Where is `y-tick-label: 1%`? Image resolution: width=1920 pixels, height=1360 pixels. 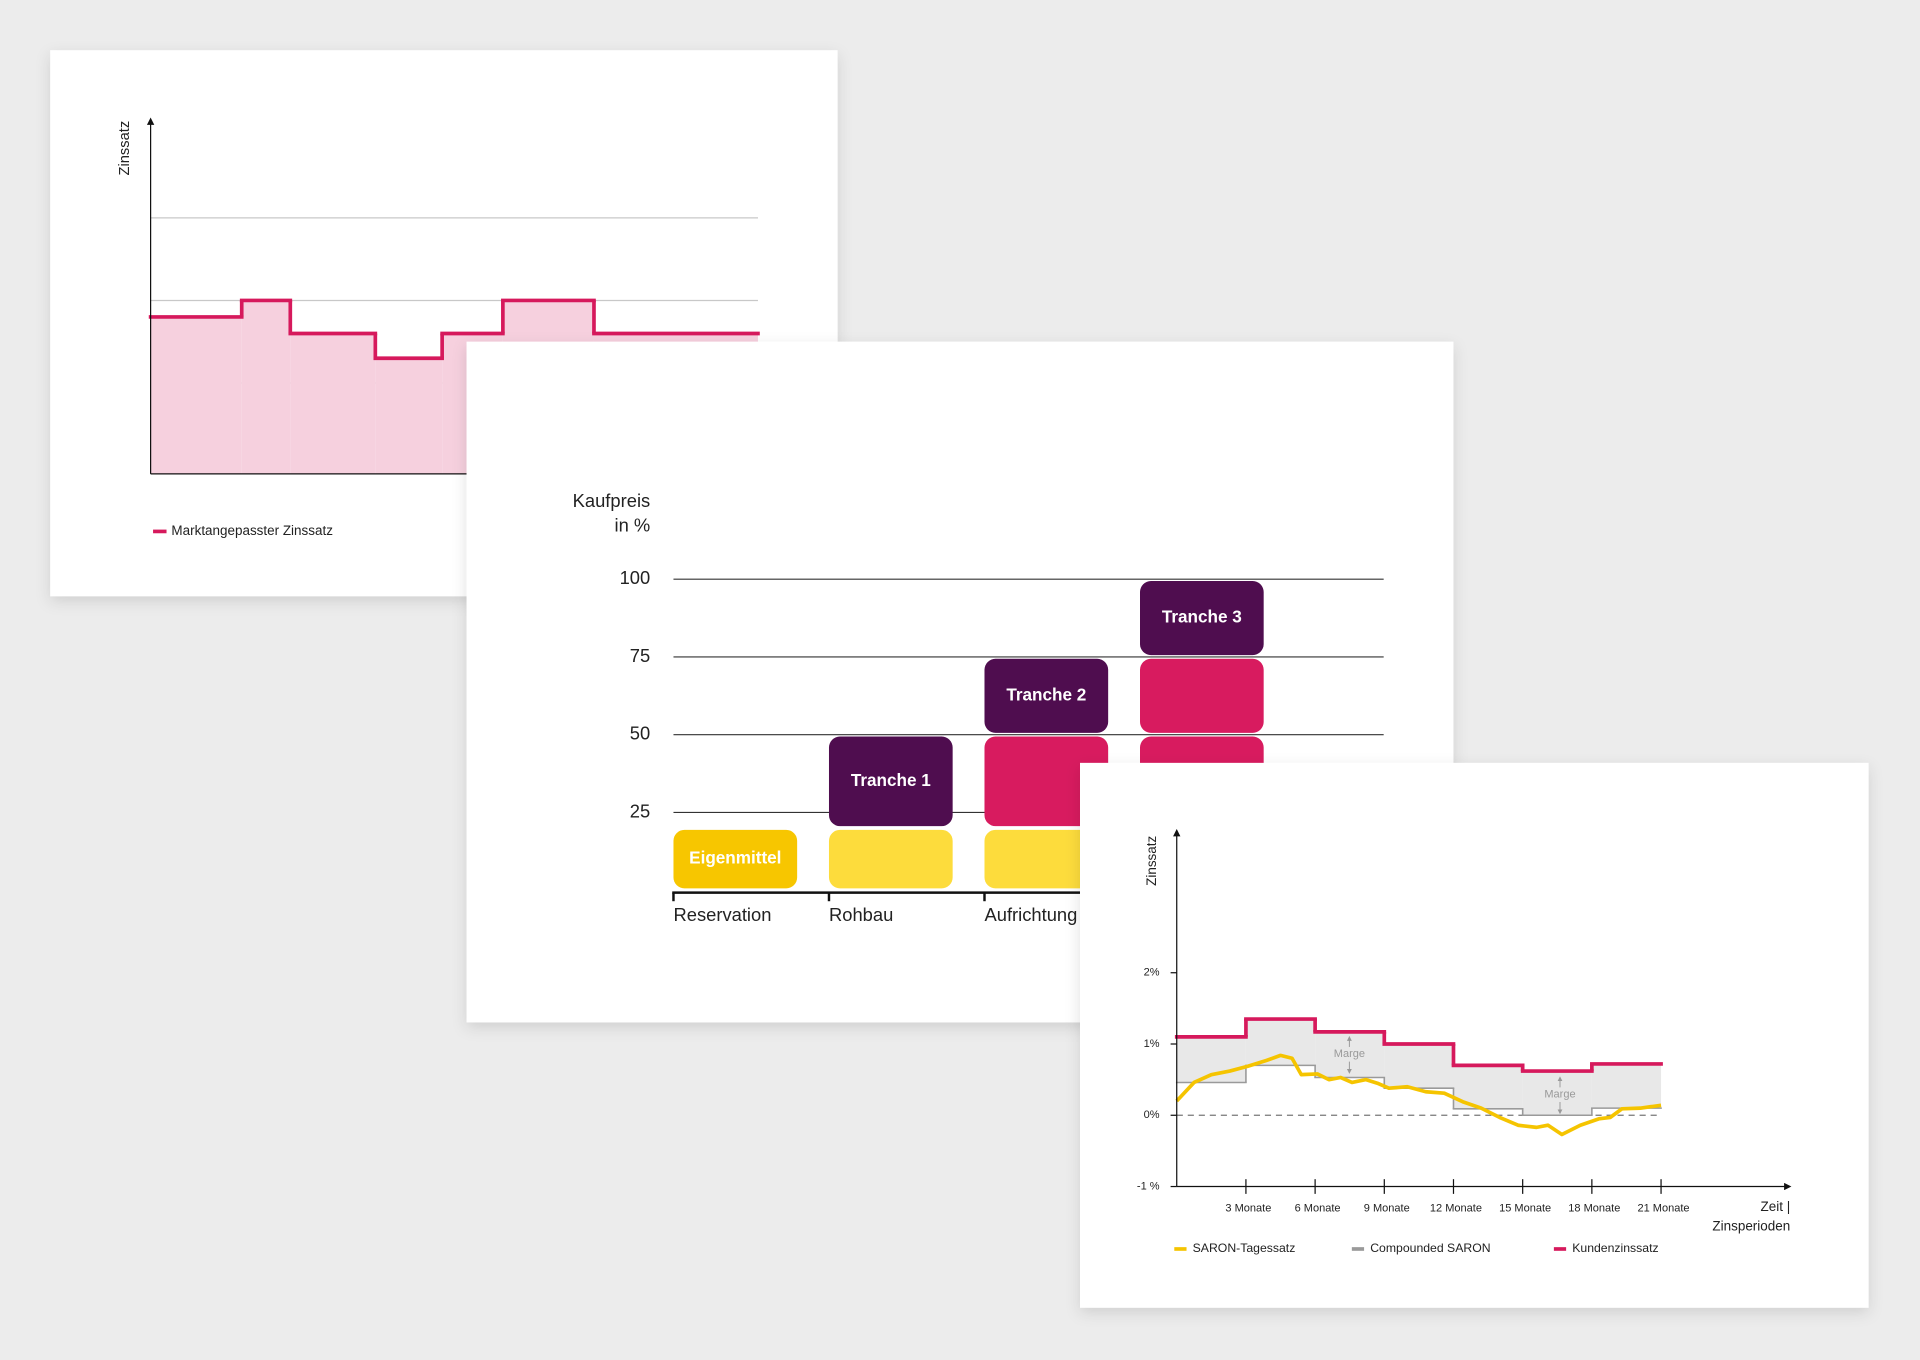
y-tick-label: 1% is located at coordinates (1152, 1044).